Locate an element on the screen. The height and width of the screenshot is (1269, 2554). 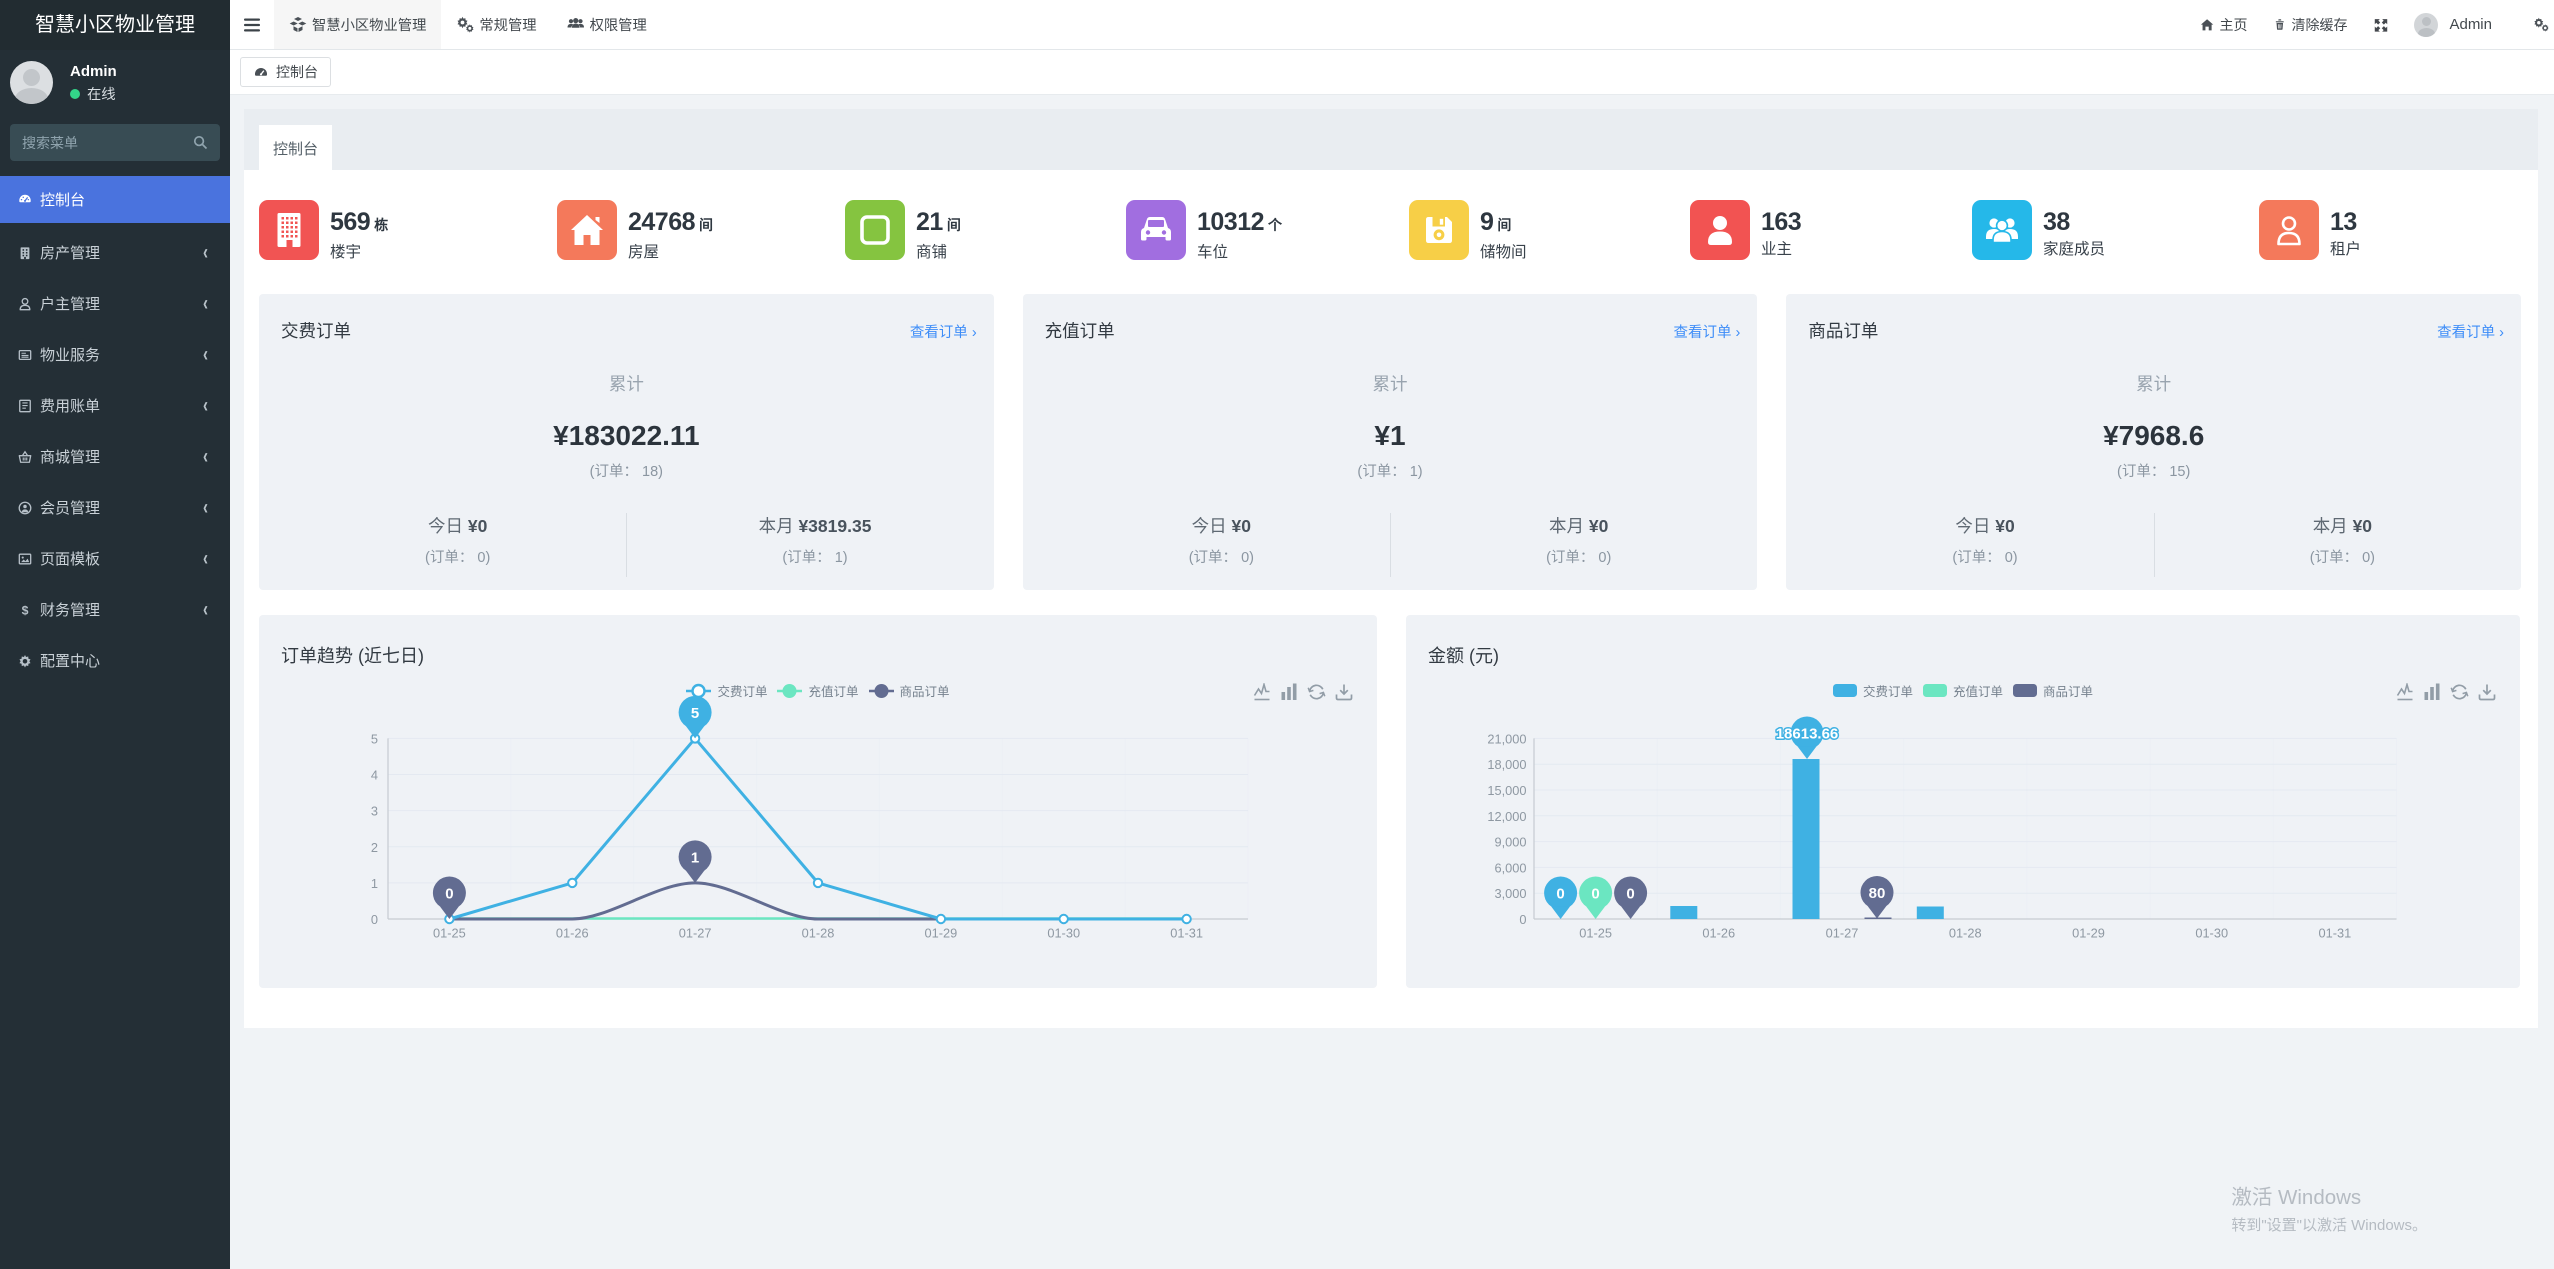
svg-text: 21,000 is located at coordinates (1506, 738).